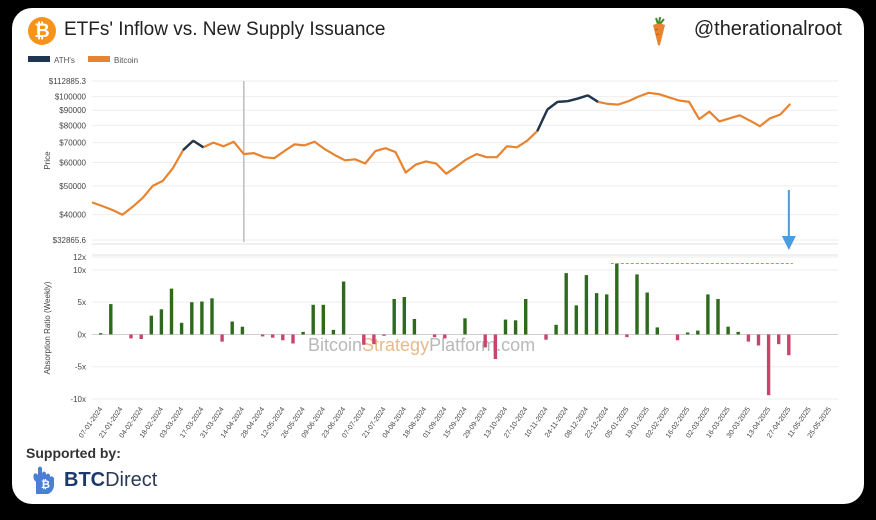 Image resolution: width=876 pixels, height=520 pixels. What do you see at coordinates (78, 399) in the screenshot?
I see `ratio-tick-label: -10x` at bounding box center [78, 399].